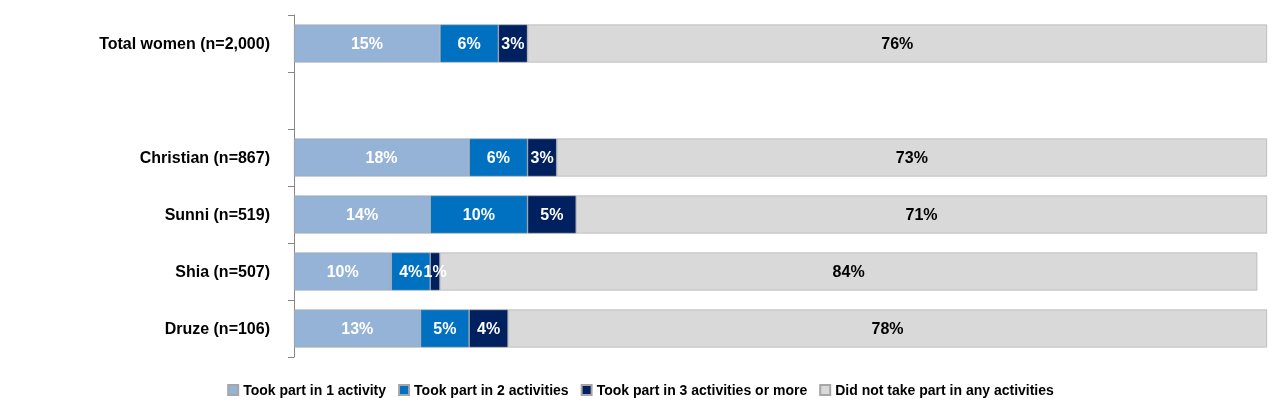  What do you see at coordinates (184, 43) in the screenshot?
I see `y-tick-label: Total women (n=2,000)` at bounding box center [184, 43].